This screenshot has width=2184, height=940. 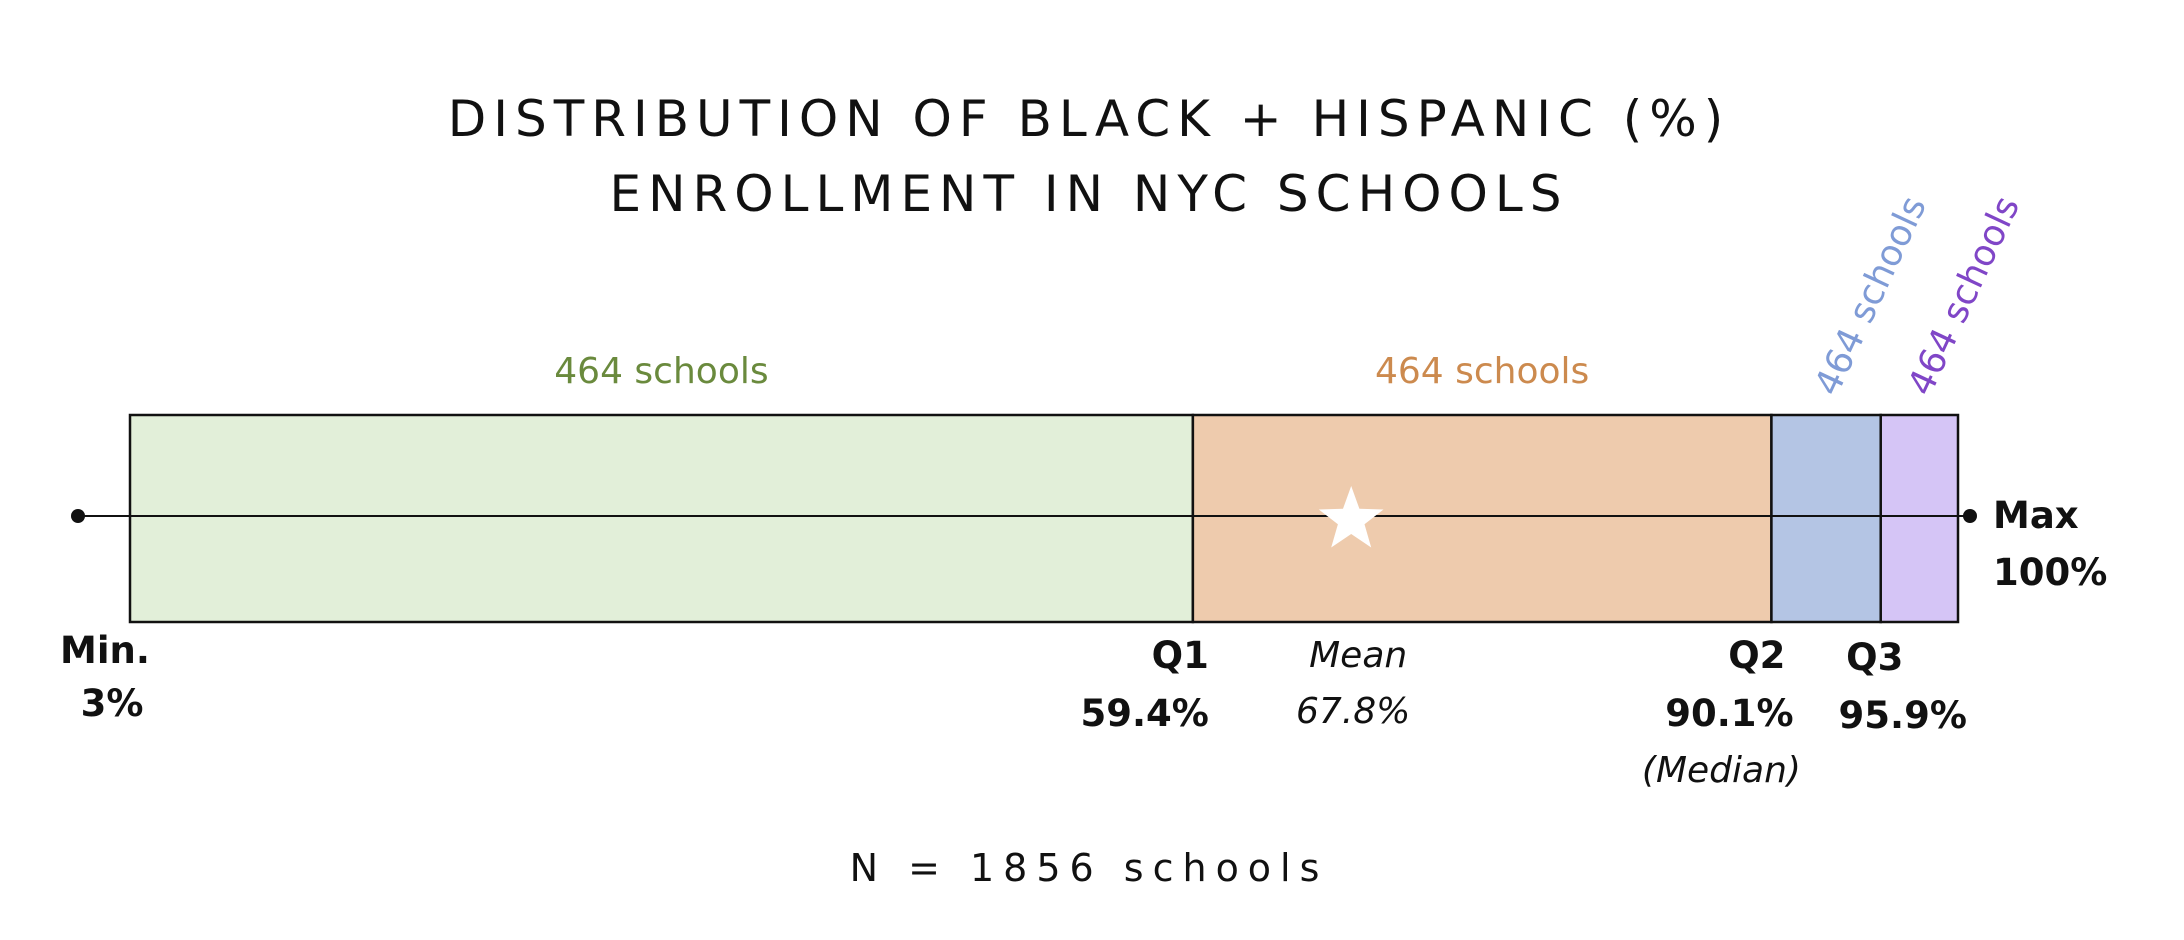 I want to click on q3-label: Q3, so click(x=1874, y=657).